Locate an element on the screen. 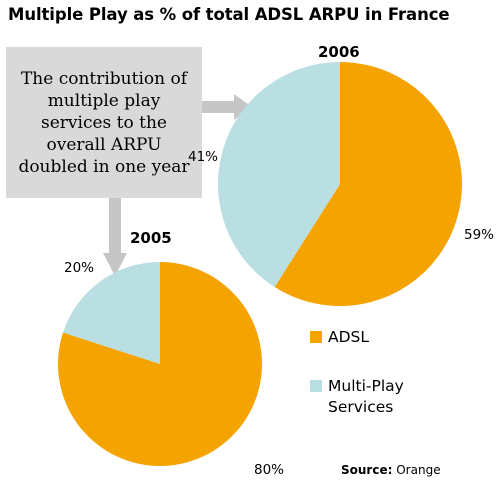 This screenshot has height=486, width=500. pie-2005-label-multiplay: 20% is located at coordinates (79, 268).